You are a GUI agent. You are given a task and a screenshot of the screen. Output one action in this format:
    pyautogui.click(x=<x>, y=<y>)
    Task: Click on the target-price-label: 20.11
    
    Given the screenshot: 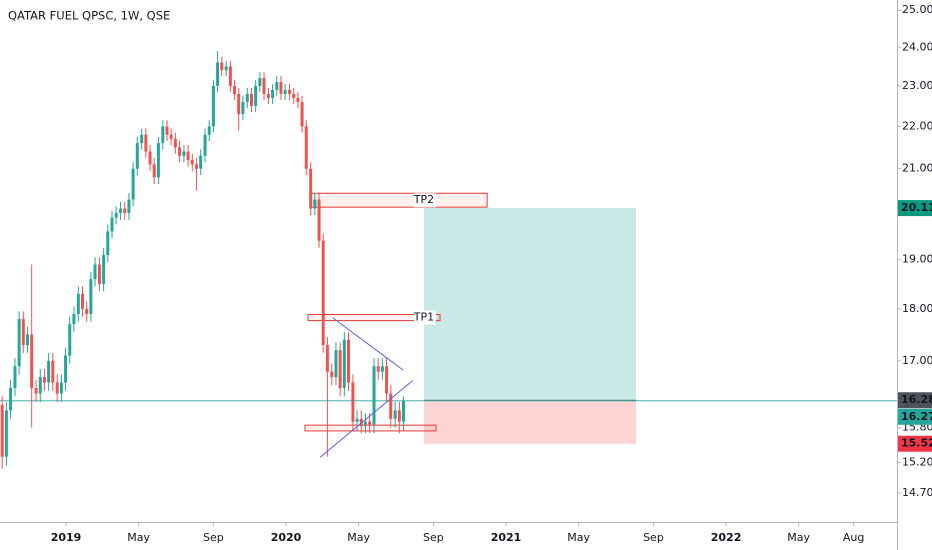 What is the action you would take?
    pyautogui.click(x=916, y=207)
    